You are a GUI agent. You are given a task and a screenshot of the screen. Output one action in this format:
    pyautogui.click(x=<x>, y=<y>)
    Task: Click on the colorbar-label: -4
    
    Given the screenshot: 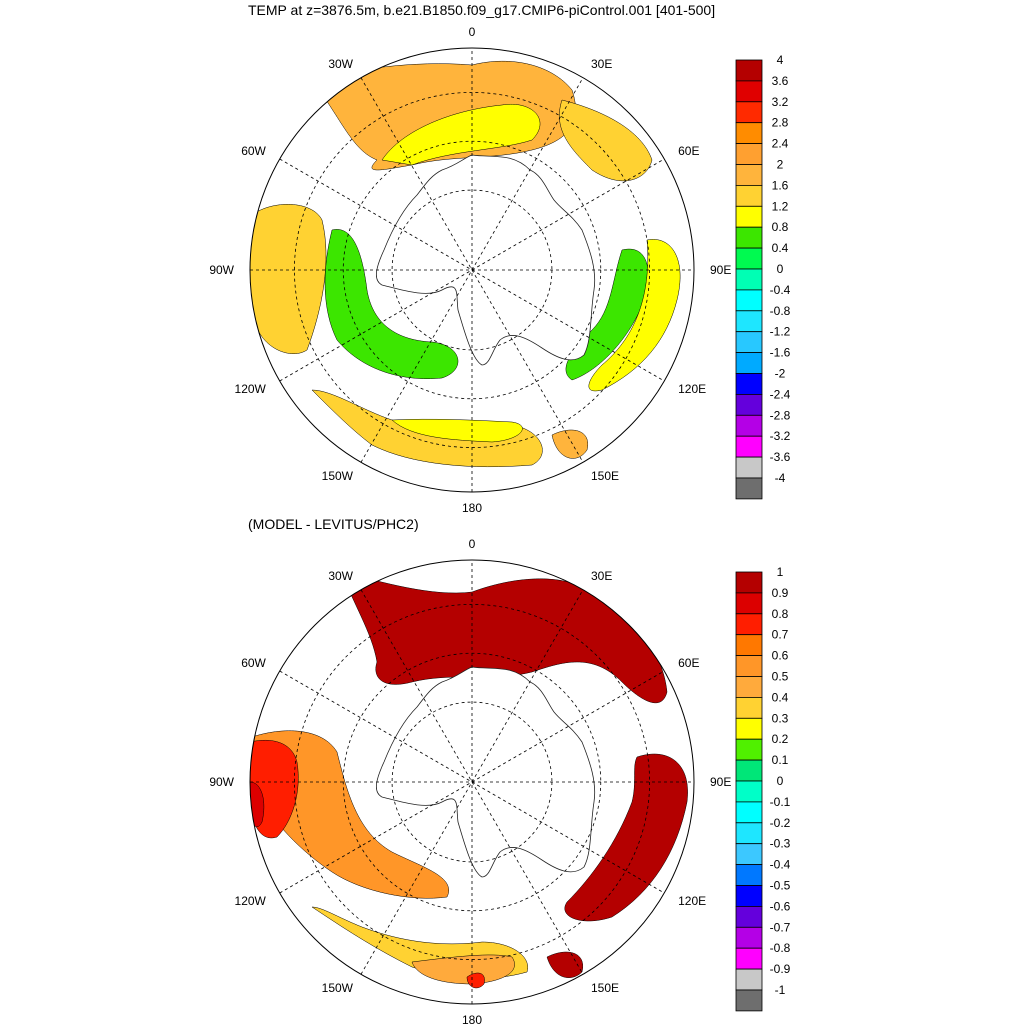 What is the action you would take?
    pyautogui.click(x=780, y=478)
    